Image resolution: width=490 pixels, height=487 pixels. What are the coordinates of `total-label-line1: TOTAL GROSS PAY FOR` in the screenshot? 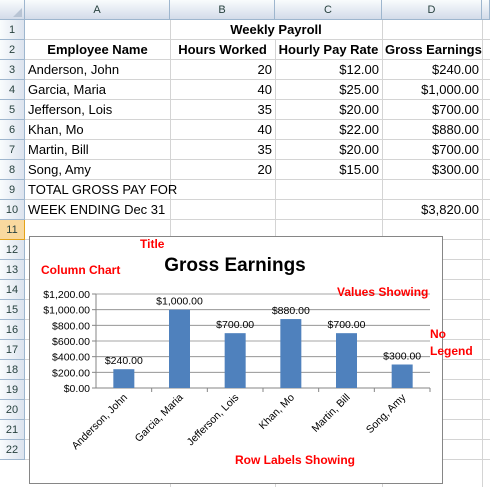 It's located at (103, 189).